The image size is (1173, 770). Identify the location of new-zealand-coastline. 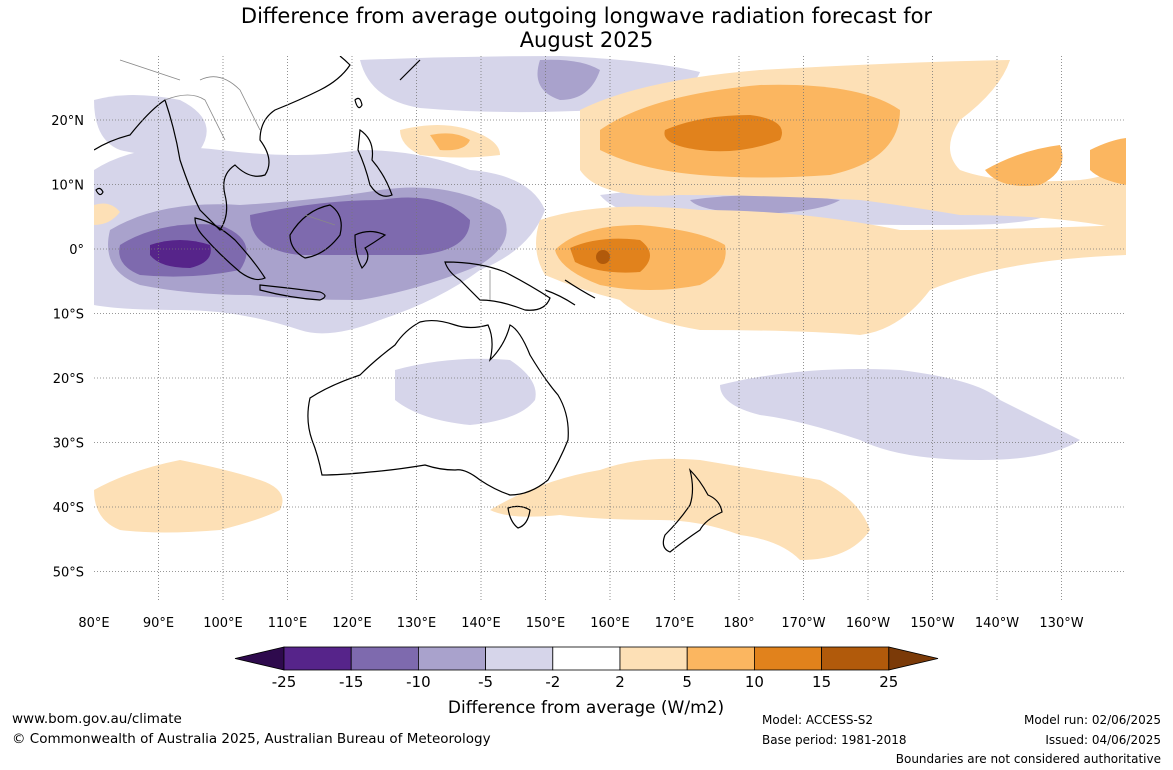
(692, 510).